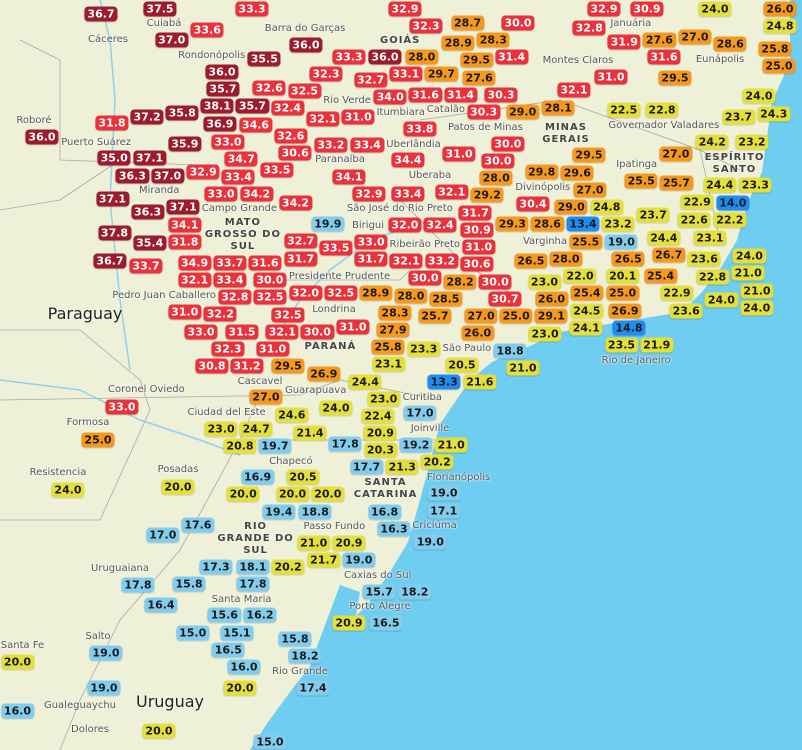 Image resolution: width=802 pixels, height=750 pixels. What do you see at coordinates (405, 225) in the screenshot?
I see `temperature-label: 32.0` at bounding box center [405, 225].